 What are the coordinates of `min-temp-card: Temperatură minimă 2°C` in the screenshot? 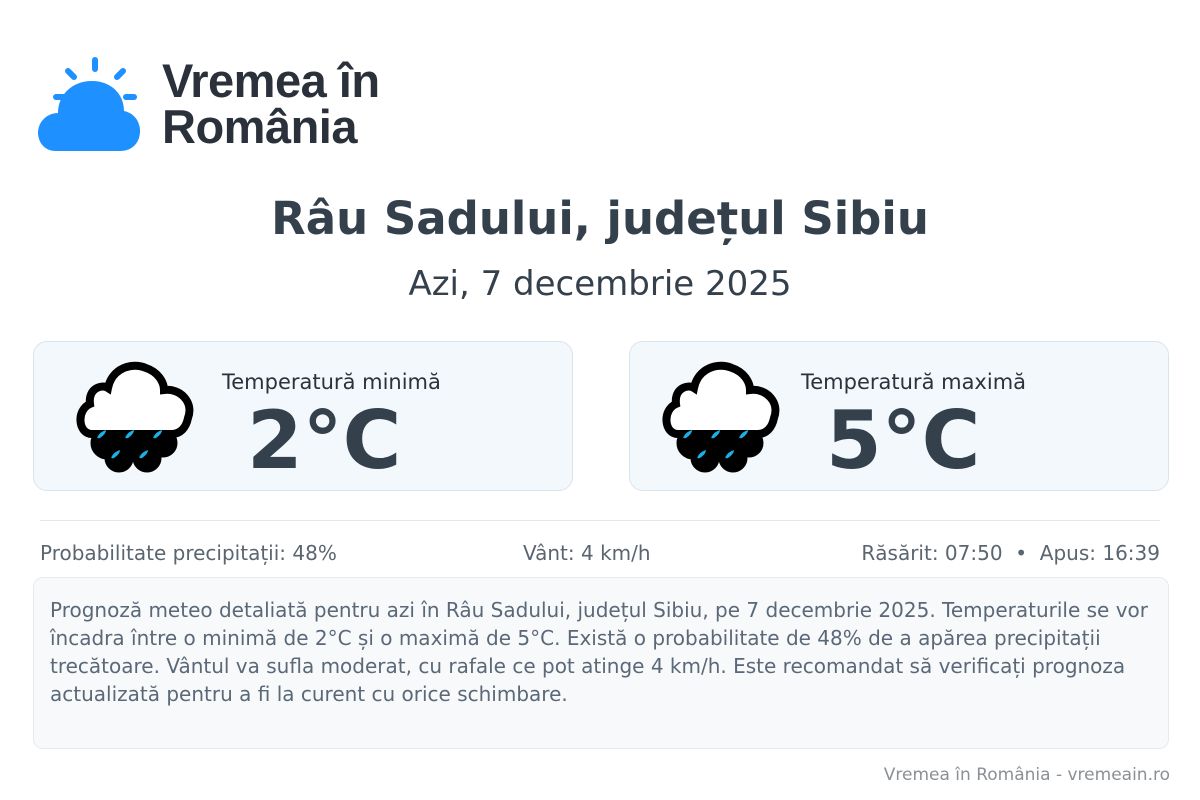 It's located at (303, 416).